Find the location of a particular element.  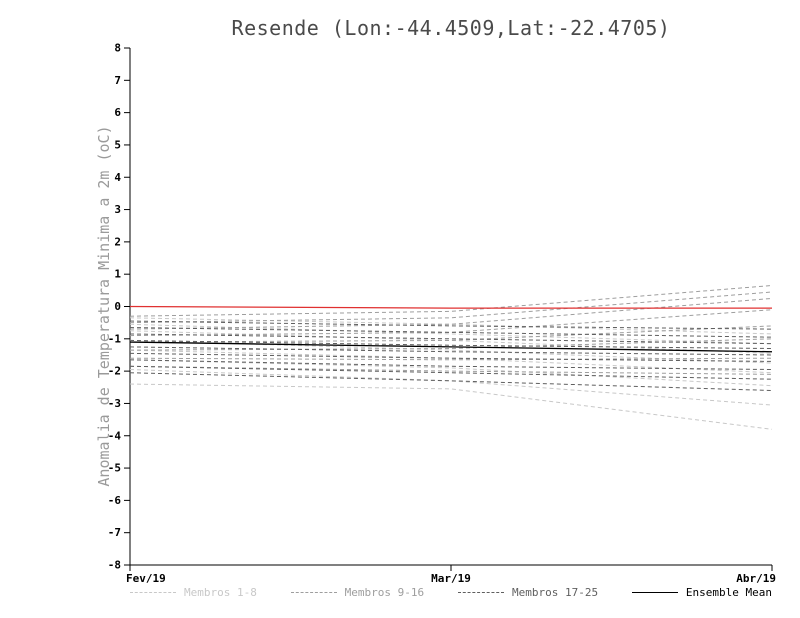

y-tick-label: 6 is located at coordinates (117, 112).